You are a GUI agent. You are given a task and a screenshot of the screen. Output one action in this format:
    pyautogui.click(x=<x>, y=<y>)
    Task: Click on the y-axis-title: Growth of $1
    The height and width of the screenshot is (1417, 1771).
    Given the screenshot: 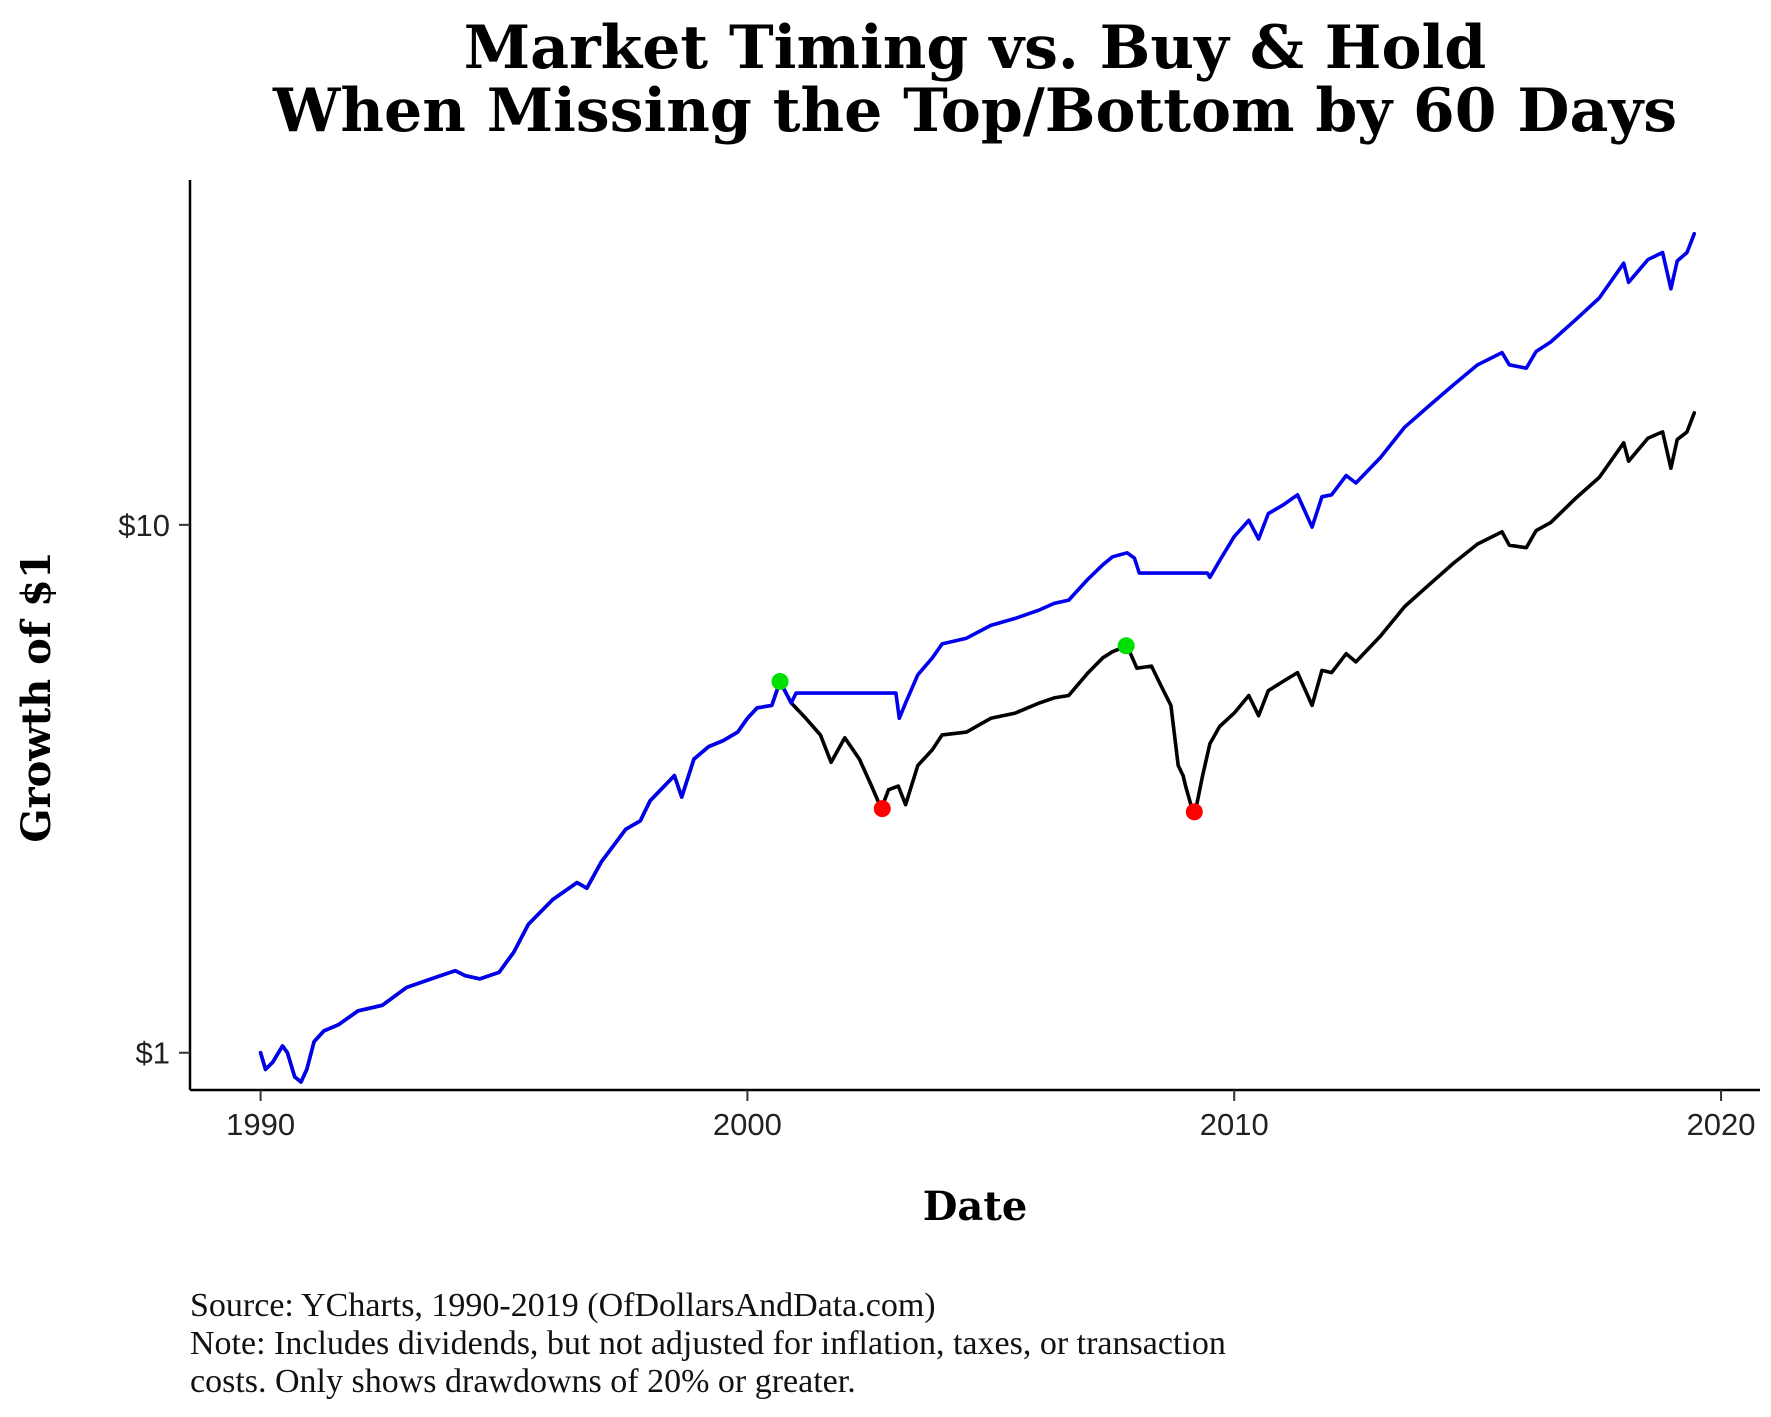 What is the action you would take?
    pyautogui.click(x=36, y=696)
    